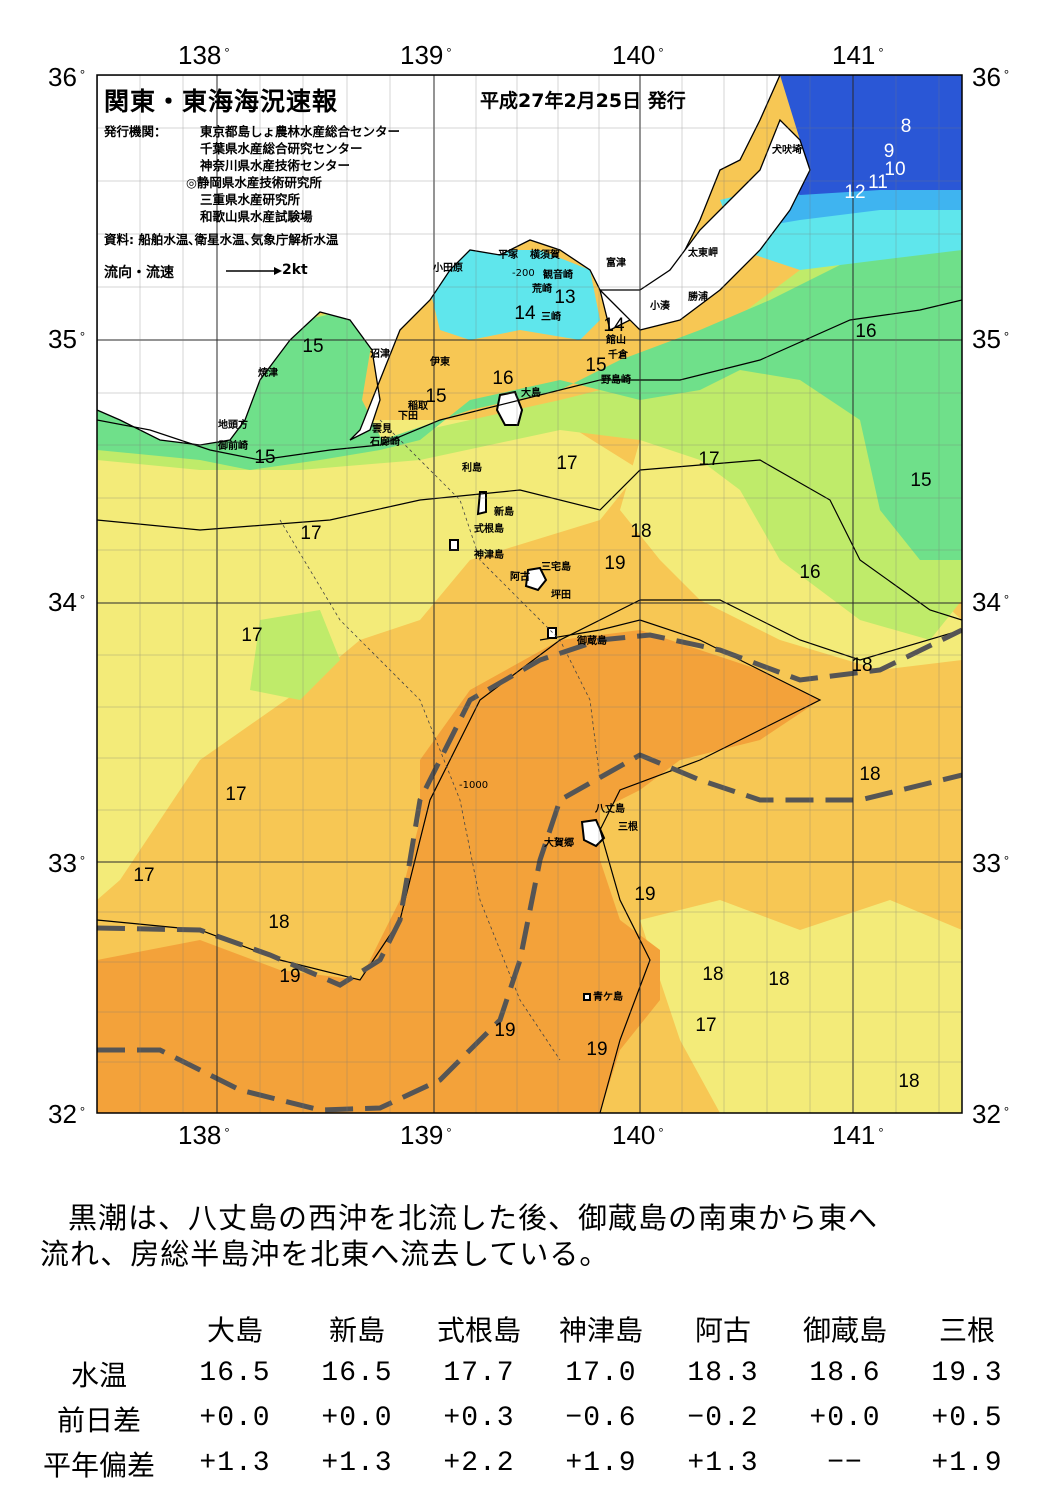  What do you see at coordinates (504, 512) in the screenshot?
I see `place-label: 新島` at bounding box center [504, 512].